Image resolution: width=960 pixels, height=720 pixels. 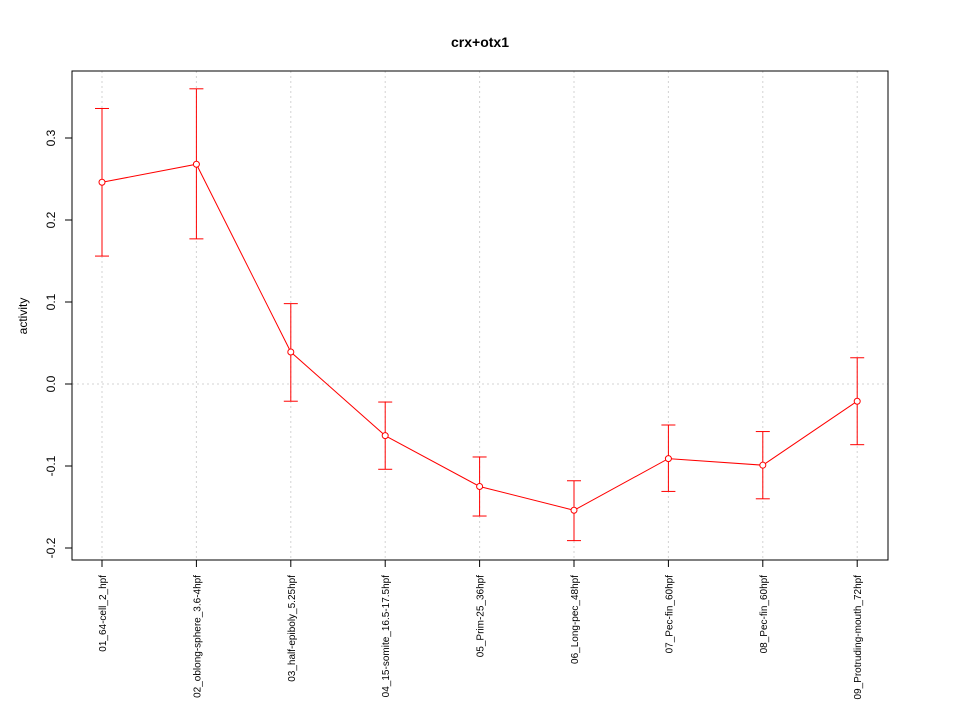 I want to click on x-tick-label: 03_half-epiboly_5.25hpf, so click(x=292, y=628).